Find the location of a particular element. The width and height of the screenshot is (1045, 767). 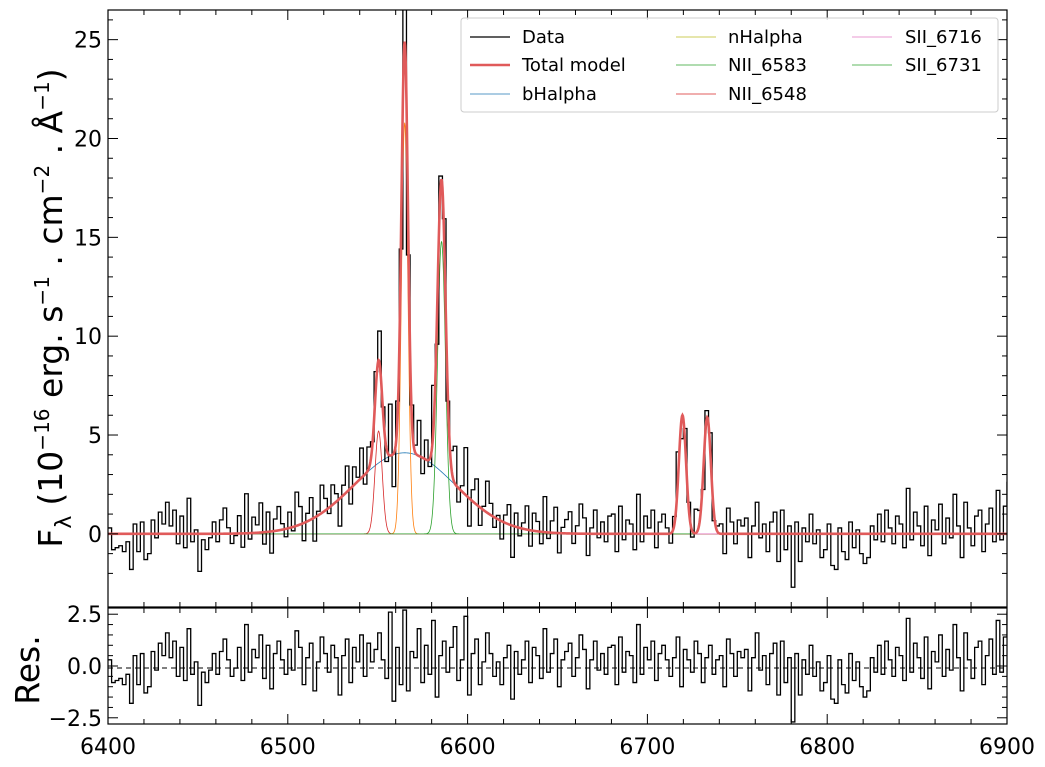

legend-entry: nHalpha is located at coordinates (739, 37).